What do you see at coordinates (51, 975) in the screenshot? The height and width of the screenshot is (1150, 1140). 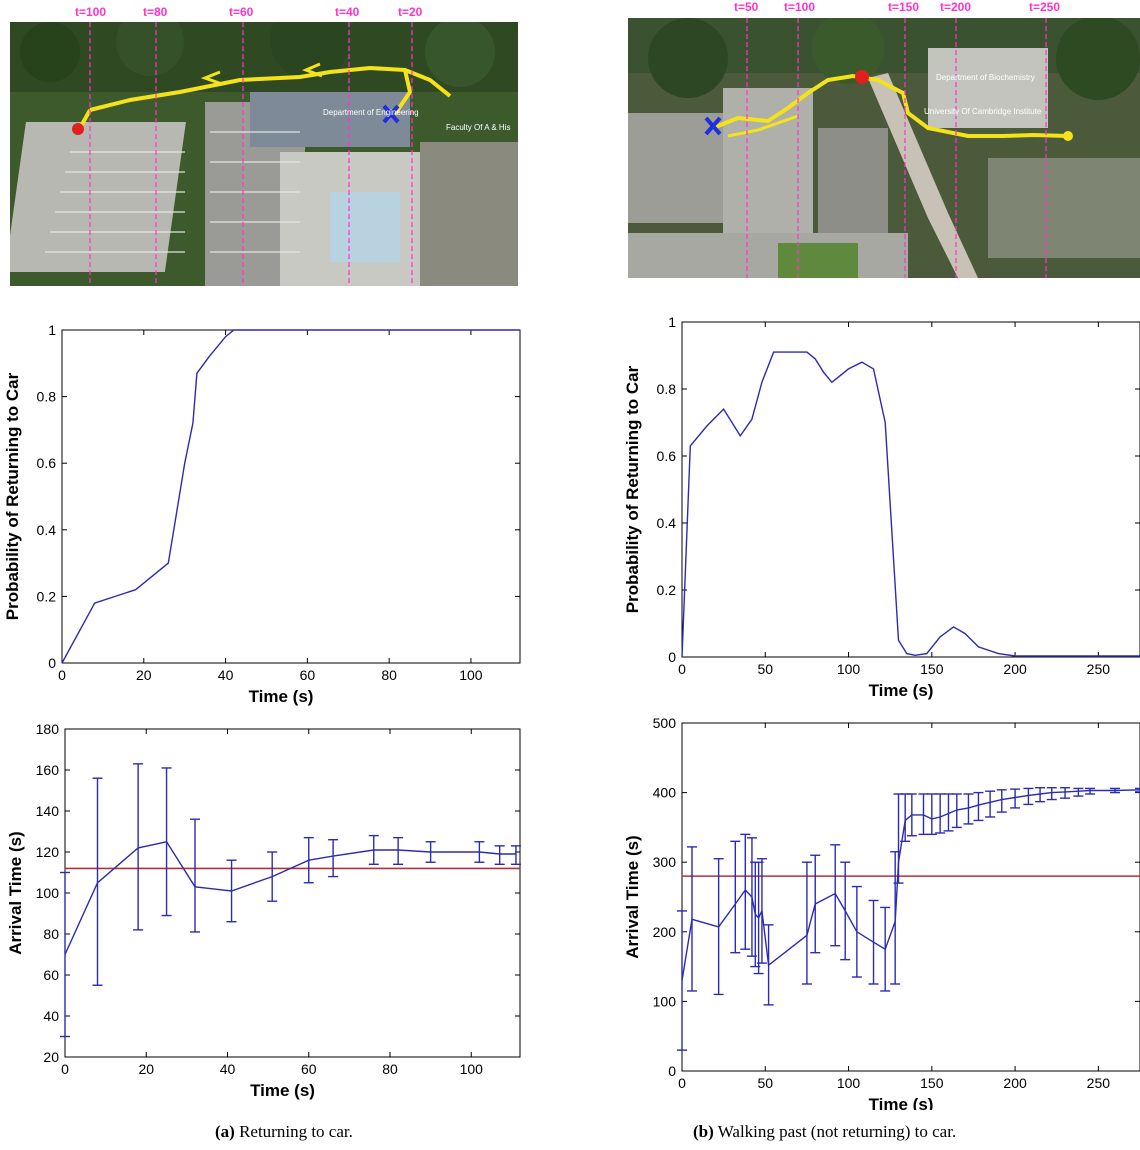 I see `y-tick-label: 60` at bounding box center [51, 975].